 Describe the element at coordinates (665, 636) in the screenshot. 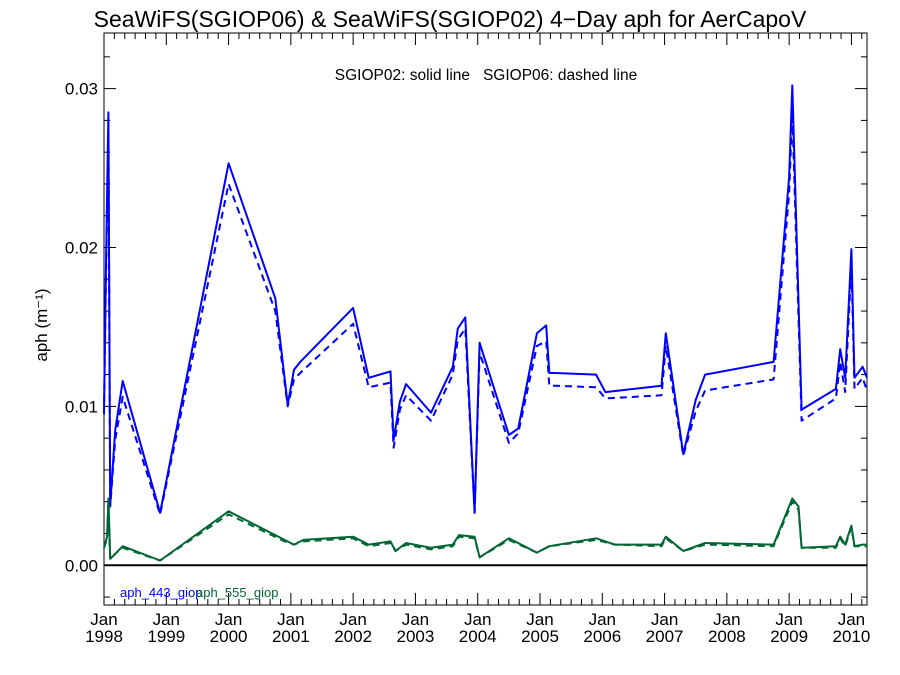

I see `x-tick-year-label: 2007` at that location.